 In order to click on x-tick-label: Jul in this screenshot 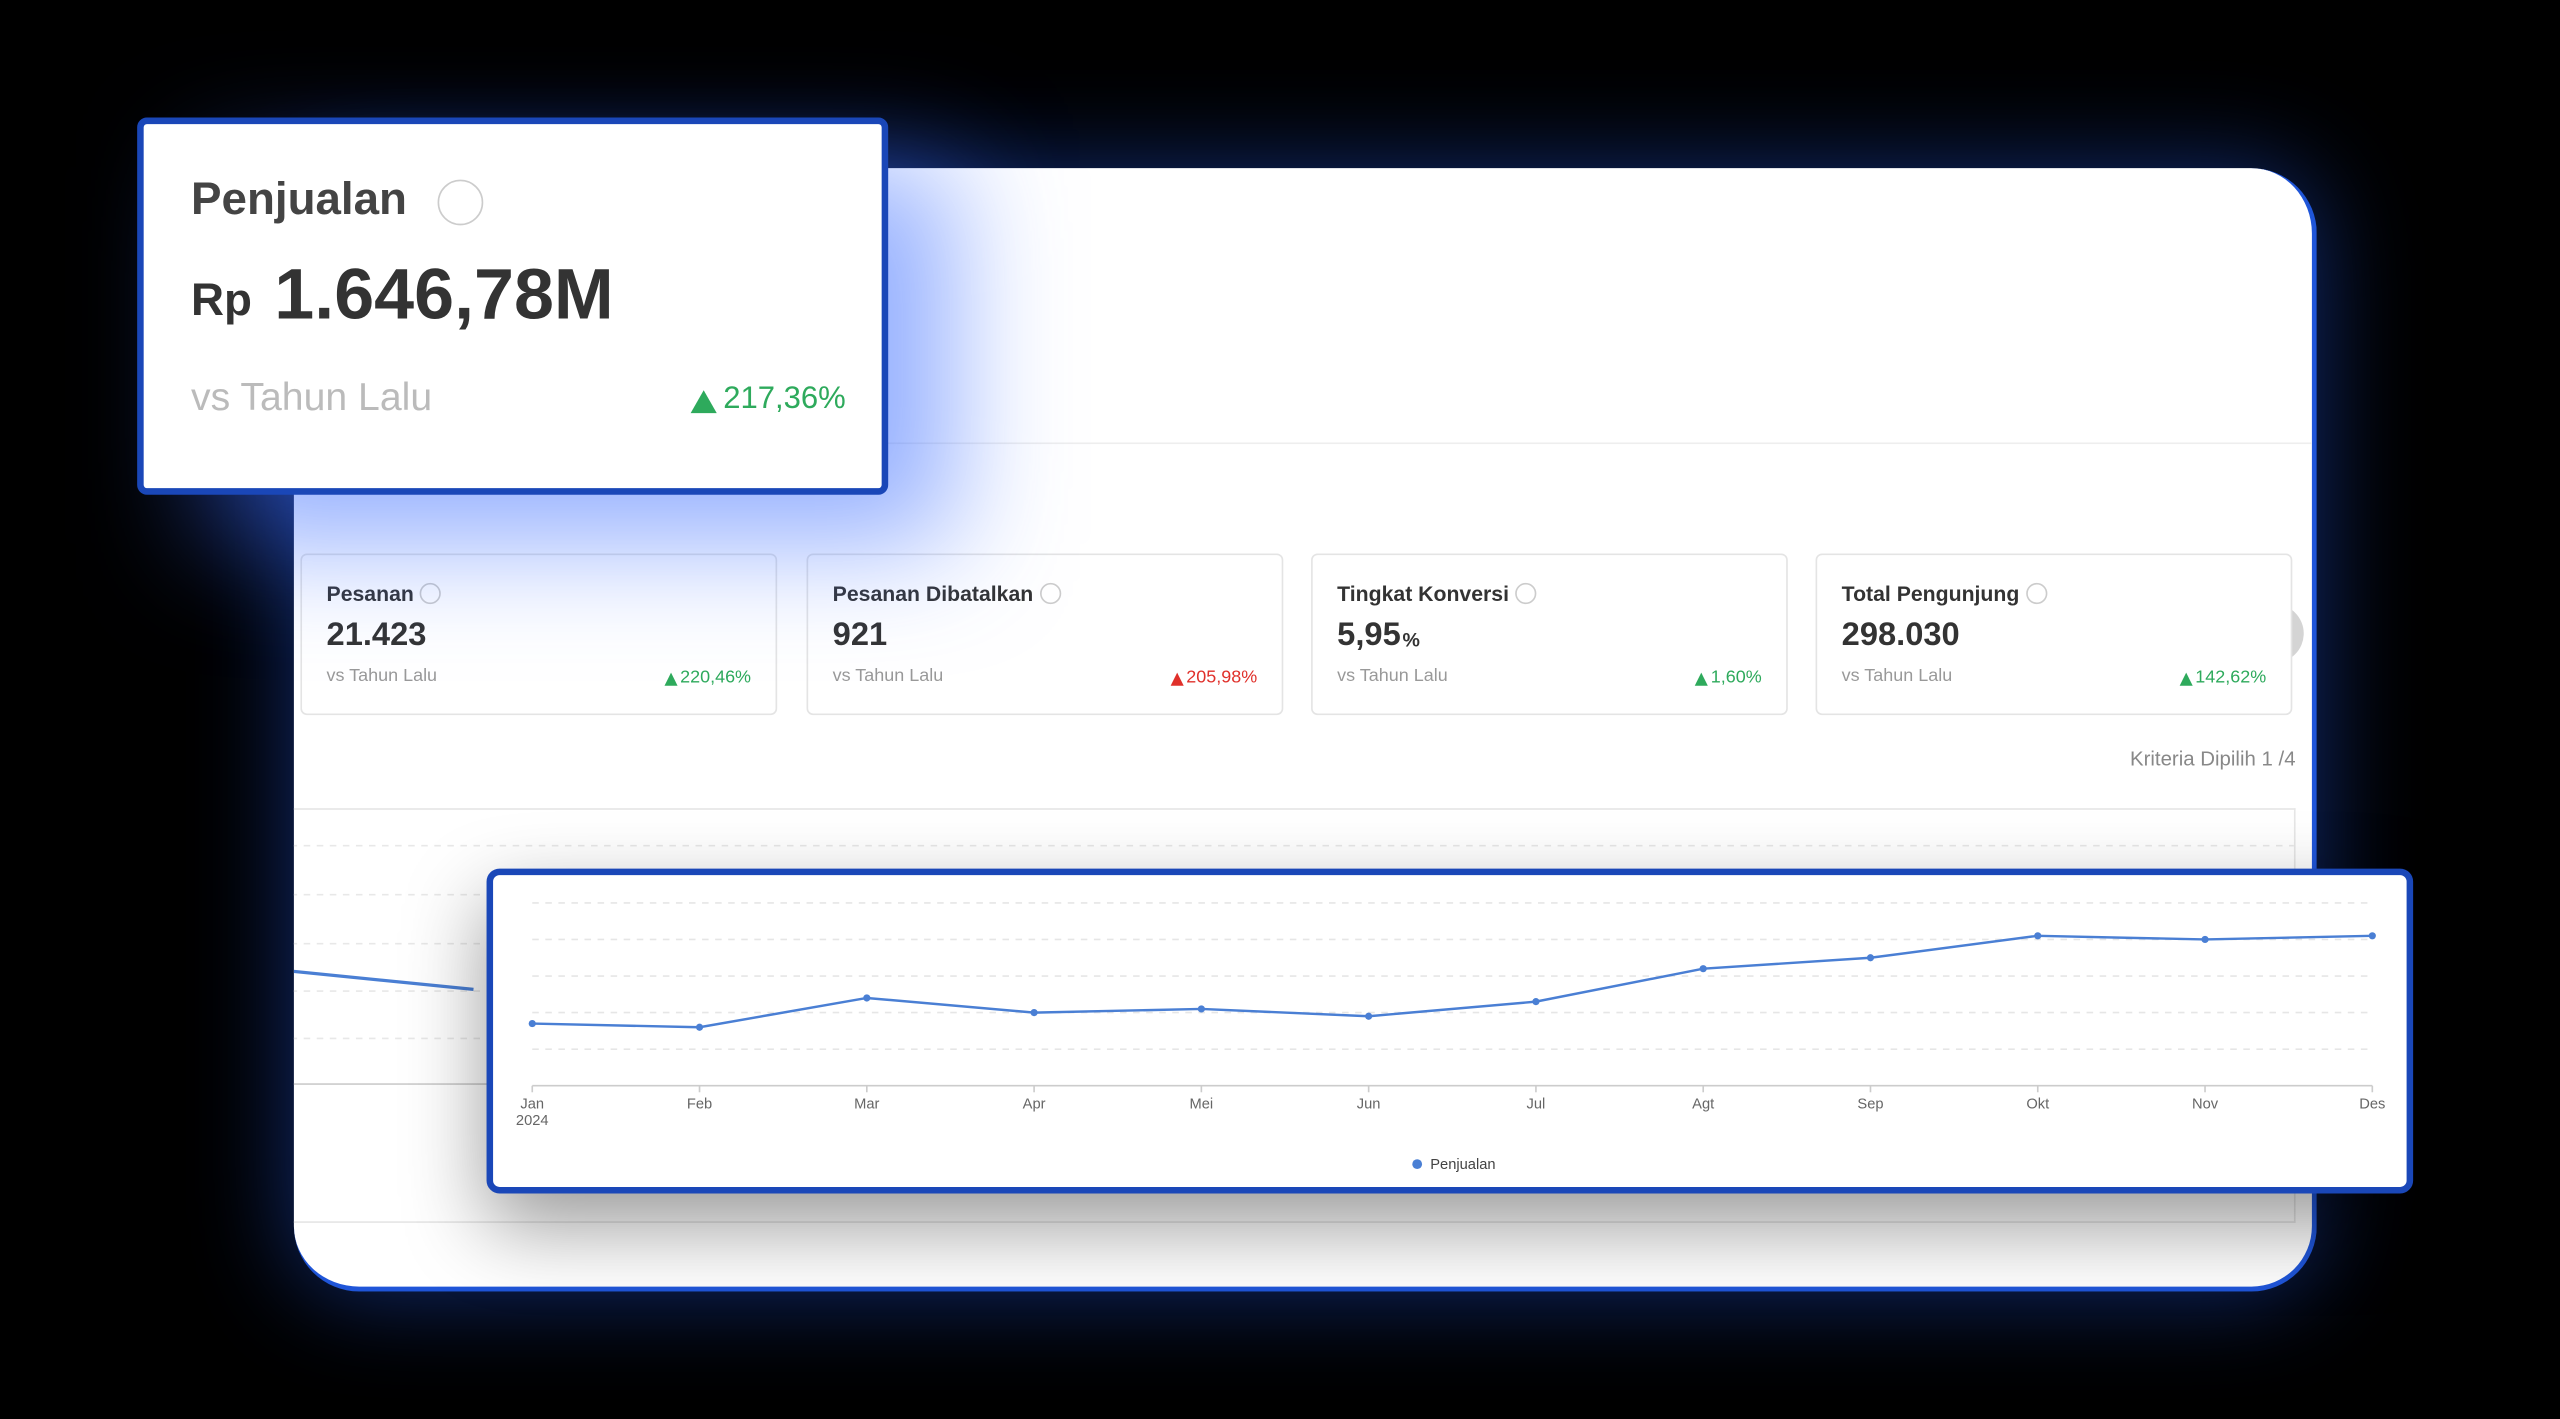, I will do `click(1536, 1105)`.